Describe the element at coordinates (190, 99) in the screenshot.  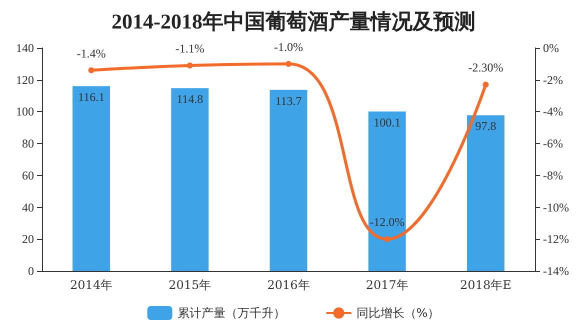
I see `data-label: 114.8` at that location.